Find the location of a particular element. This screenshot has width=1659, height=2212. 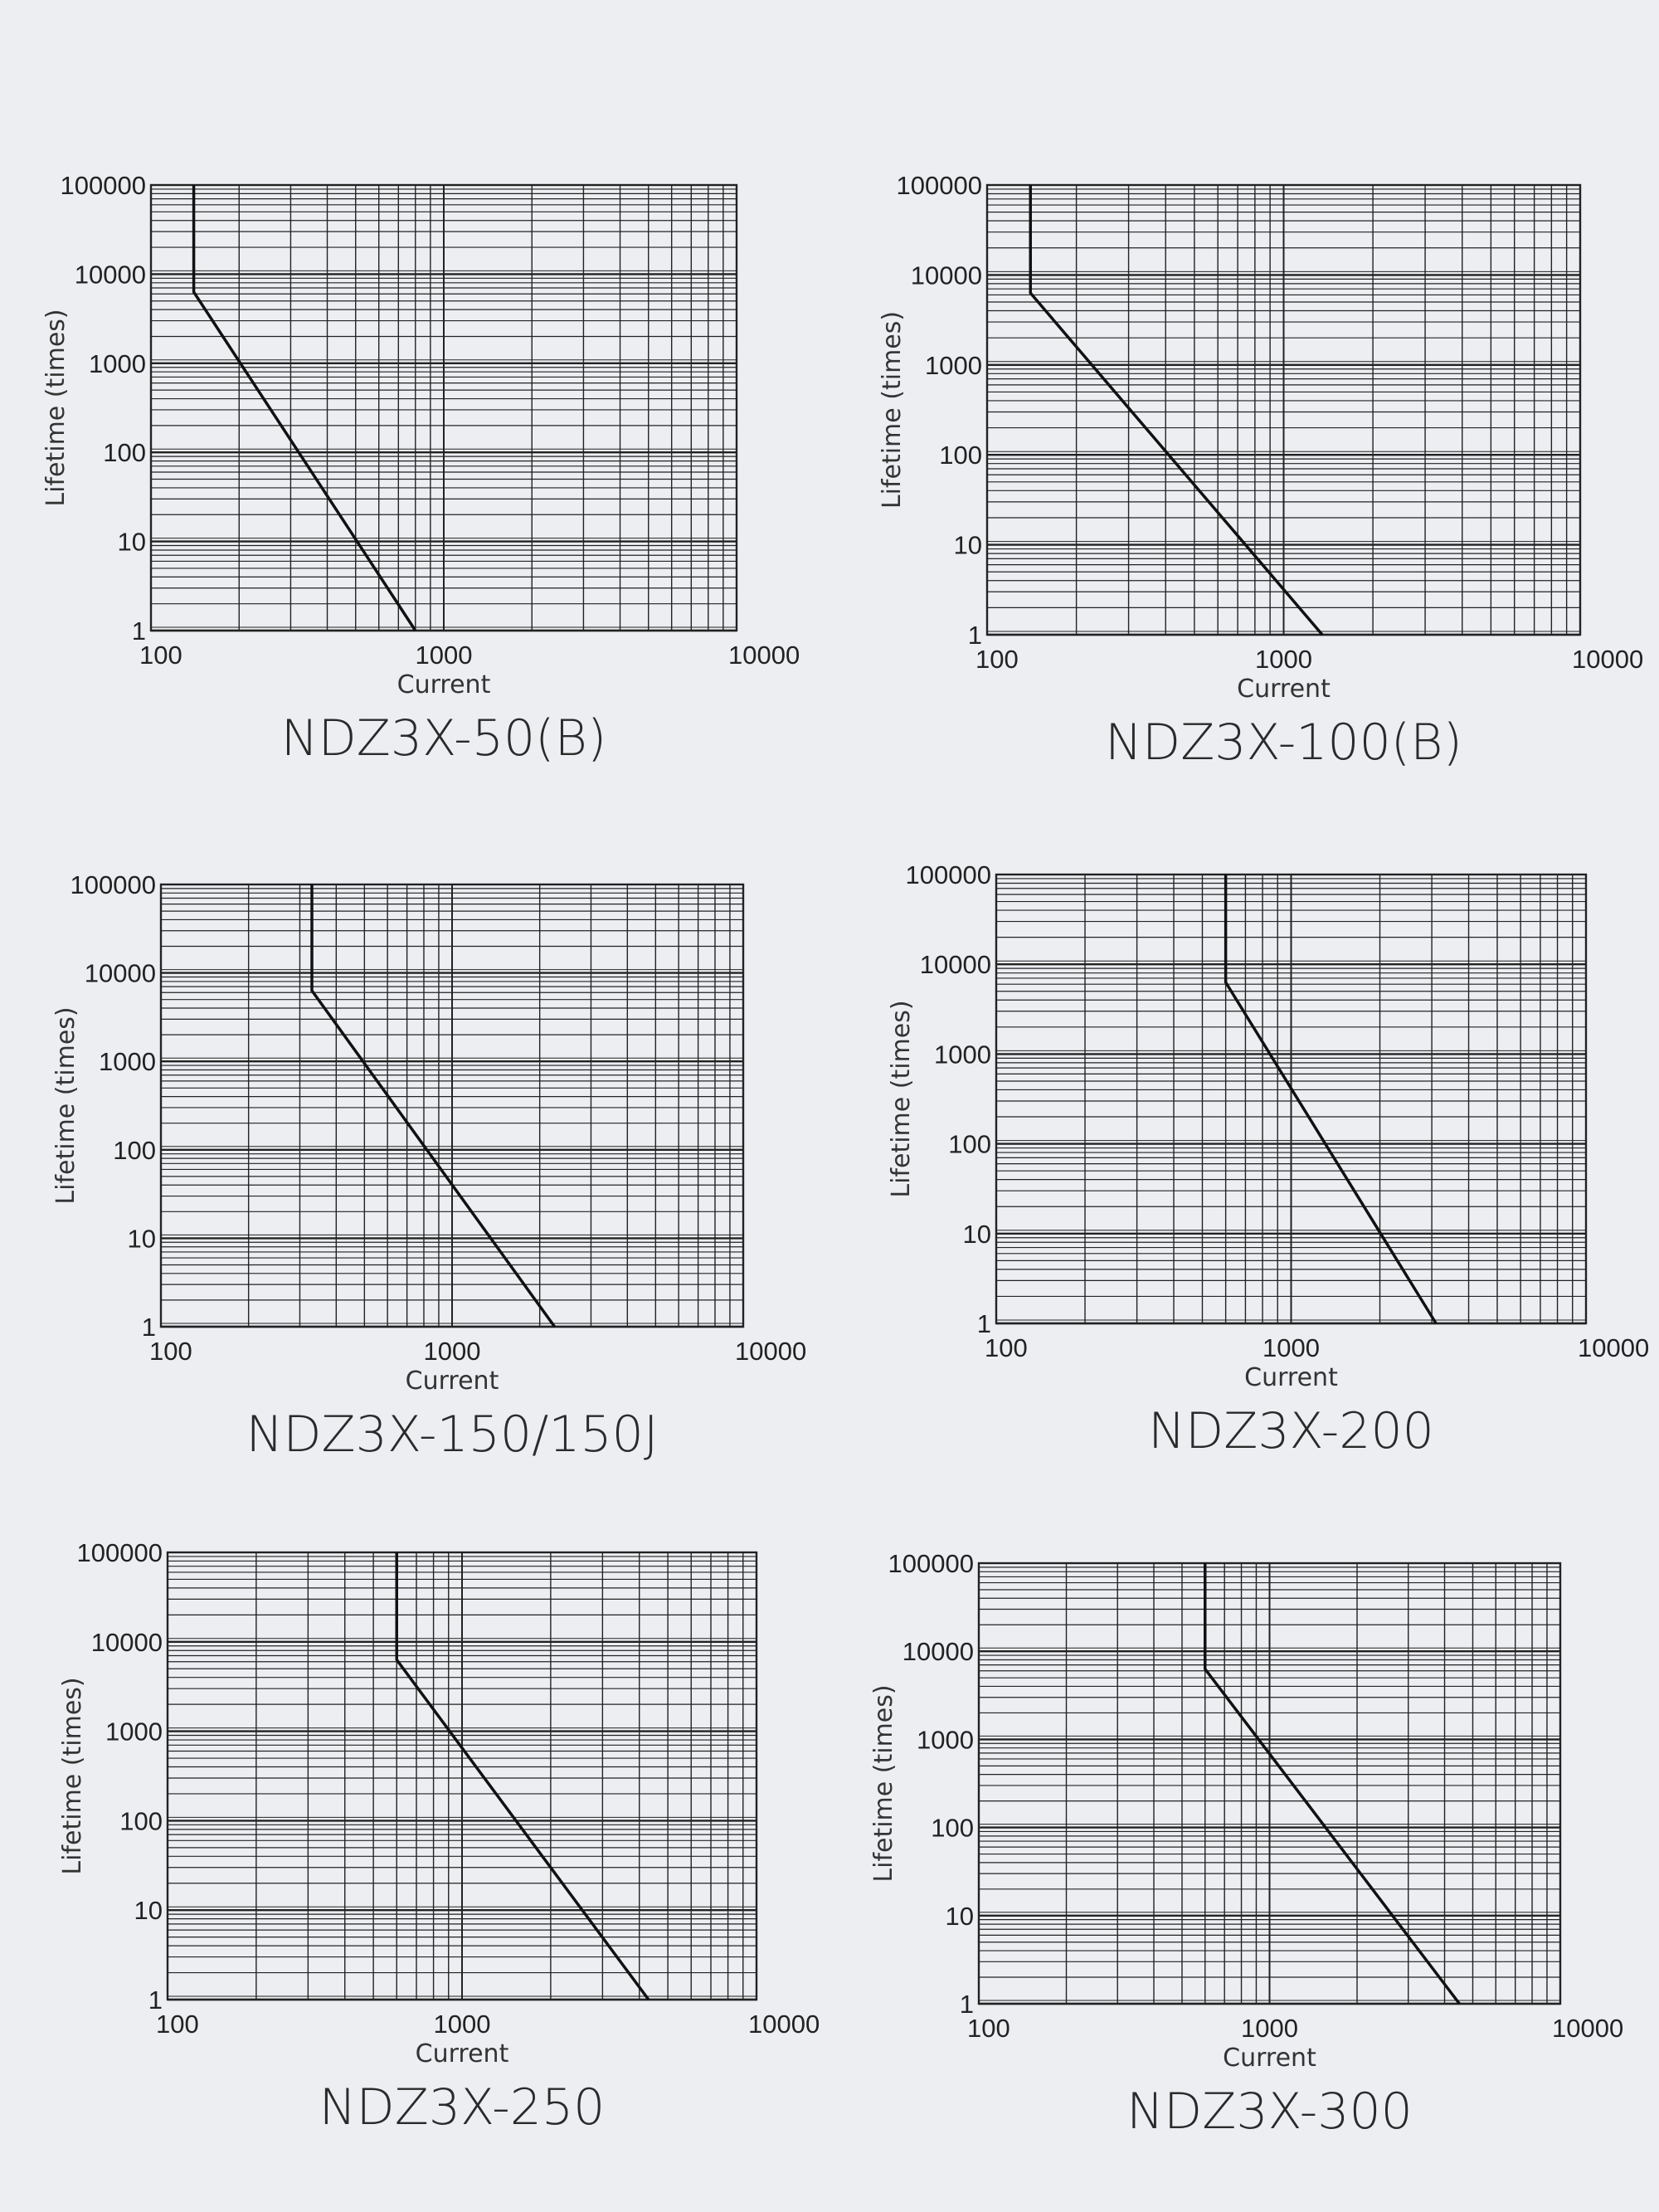

chart-title: NDZ3X-250 is located at coordinates (462, 2107).